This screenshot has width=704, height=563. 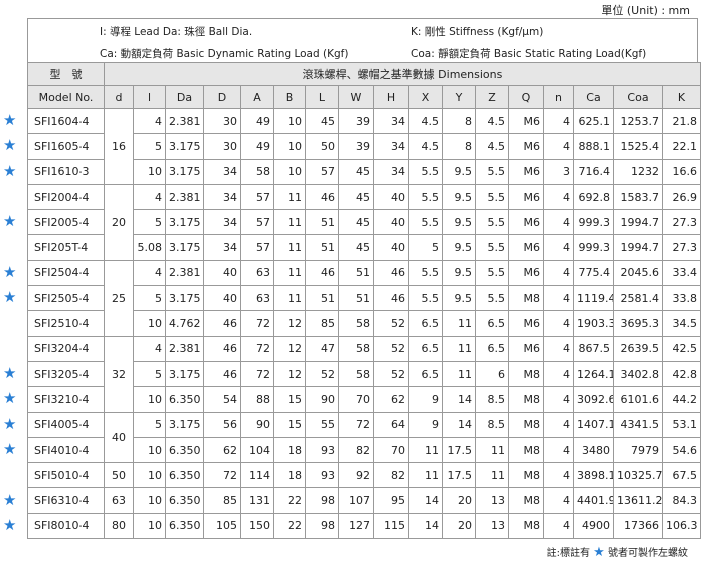 I want to click on value-cell: 1994.7, so click(x=638, y=247).